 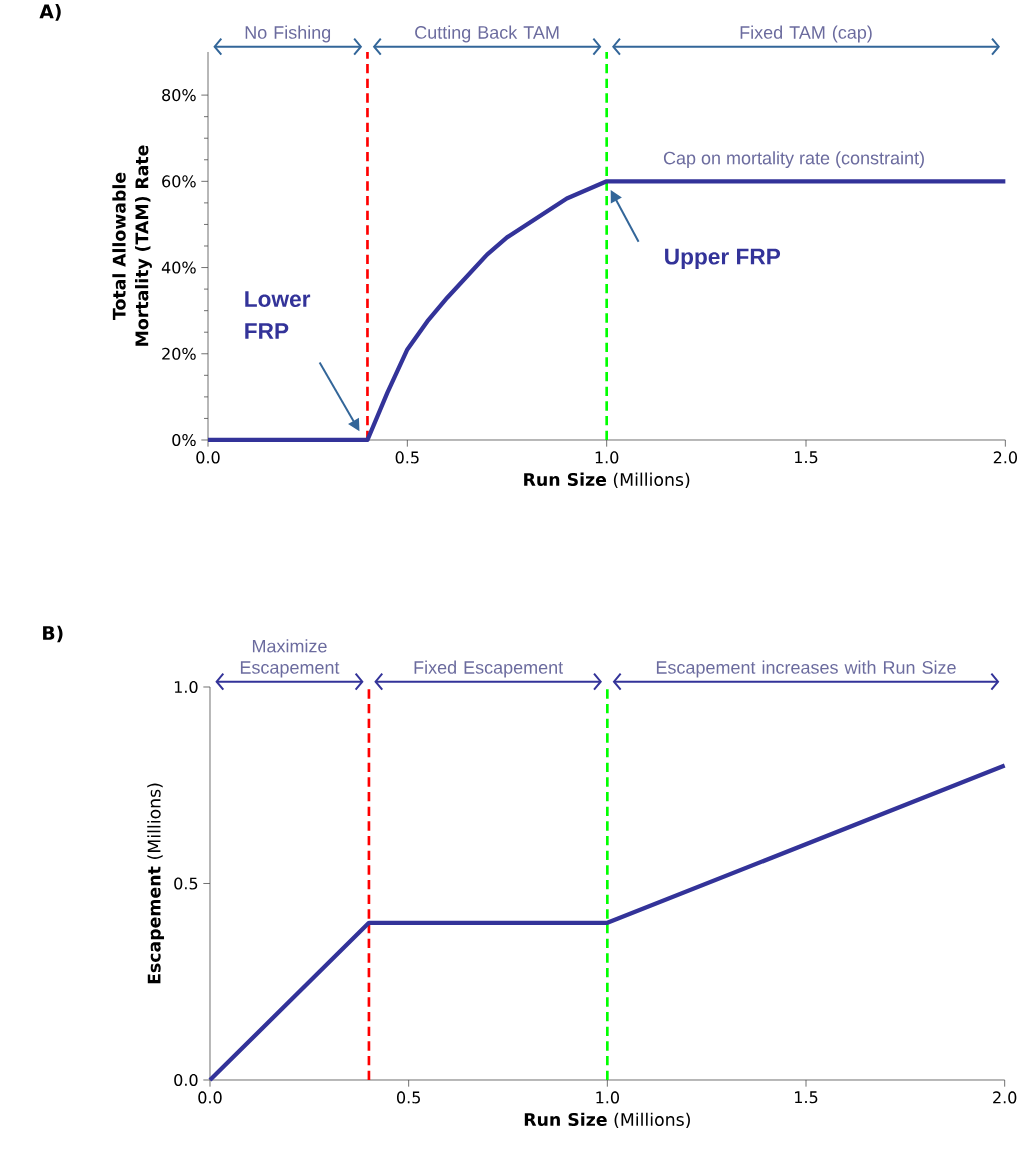 What do you see at coordinates (53, 634) in the screenshot?
I see `text: B)` at bounding box center [53, 634].